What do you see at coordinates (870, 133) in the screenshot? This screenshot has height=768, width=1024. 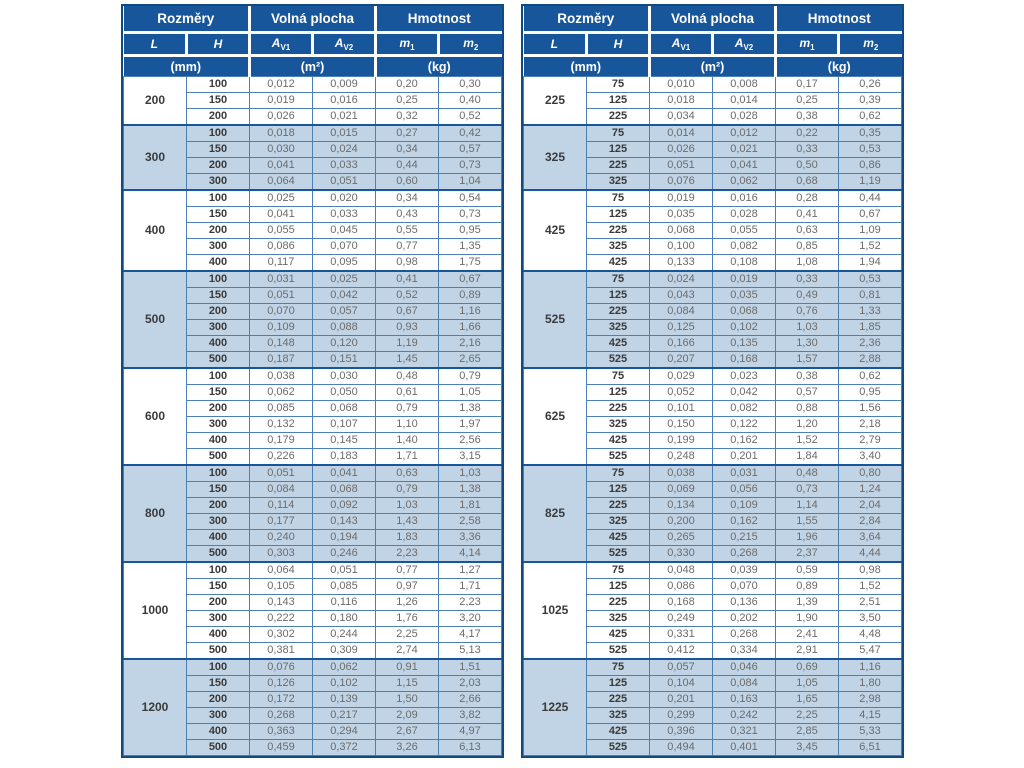 I see `value-cell: 0,35` at bounding box center [870, 133].